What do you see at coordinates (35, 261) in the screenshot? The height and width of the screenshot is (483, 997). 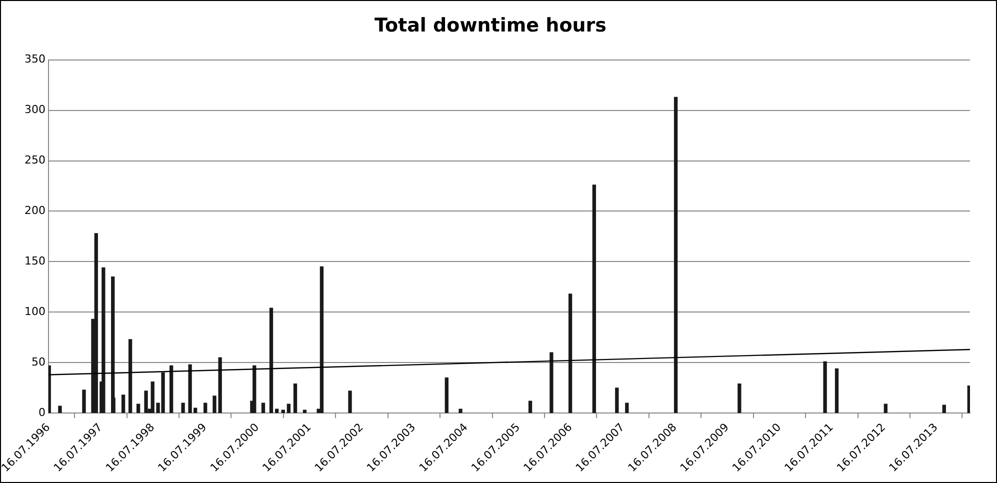 I see `y-tick-label: 150` at bounding box center [35, 261].